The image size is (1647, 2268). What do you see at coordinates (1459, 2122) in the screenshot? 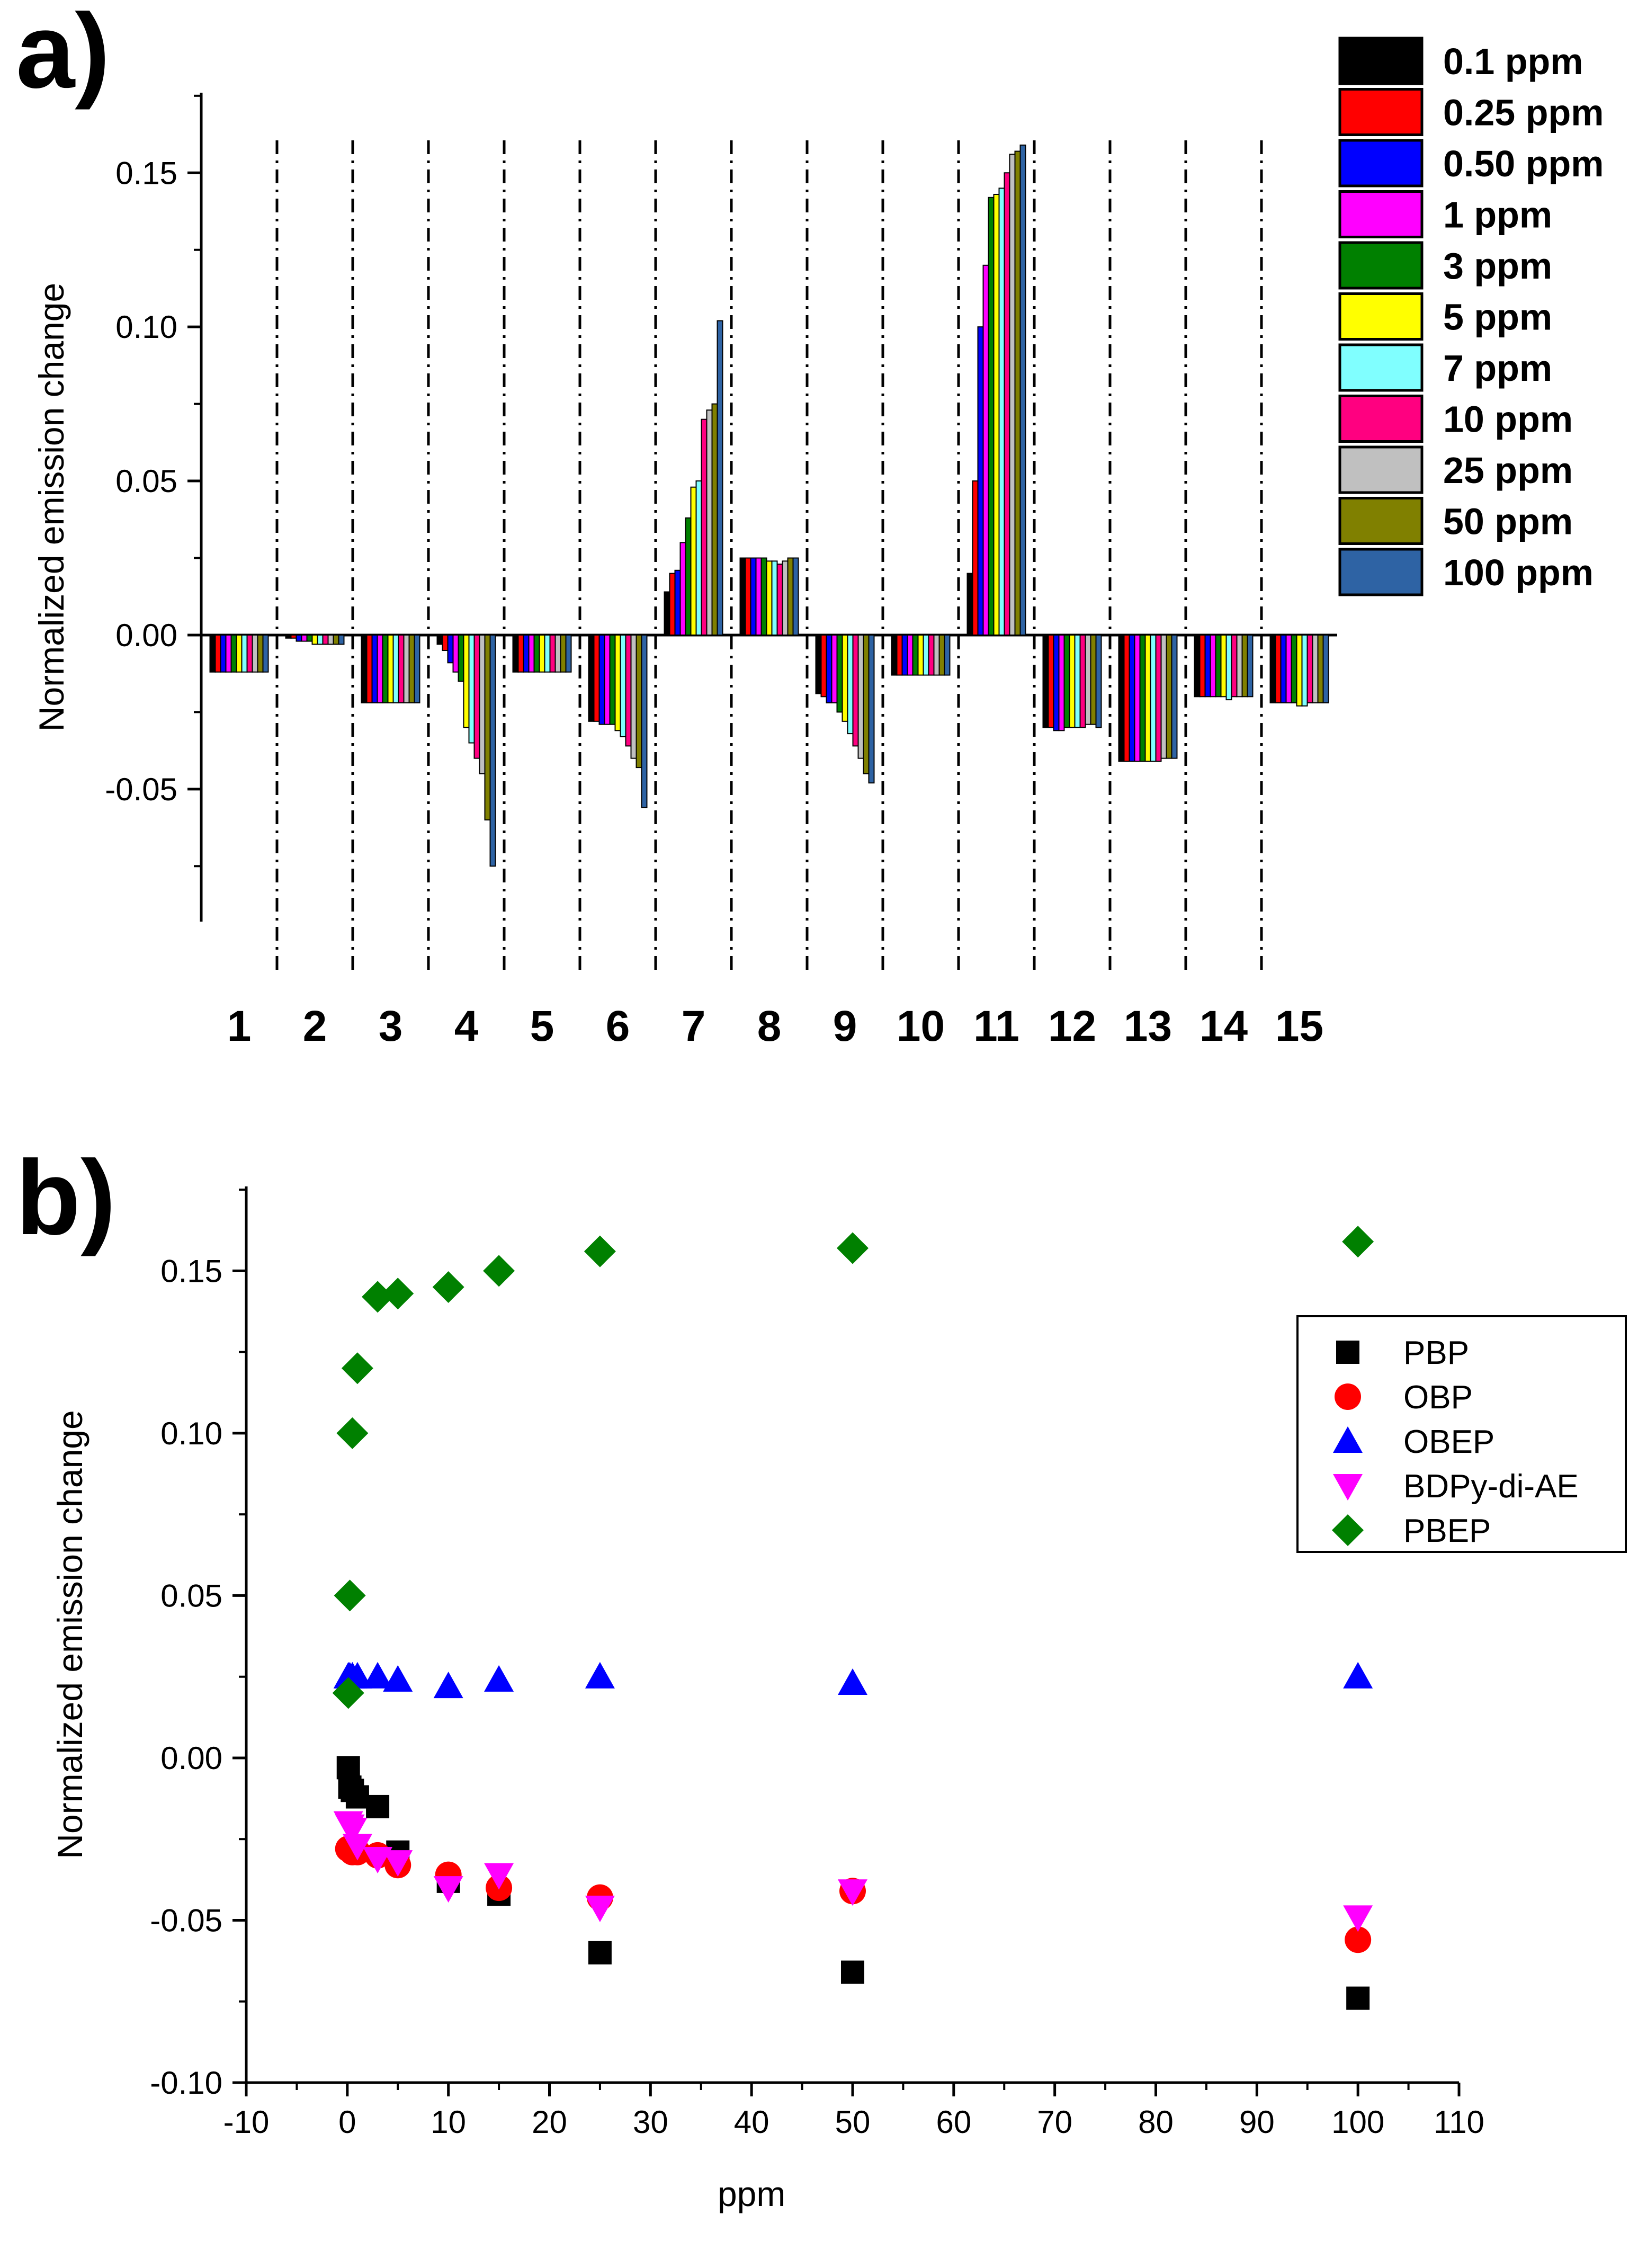
I see `x-tick-label-b: 110` at bounding box center [1459, 2122].